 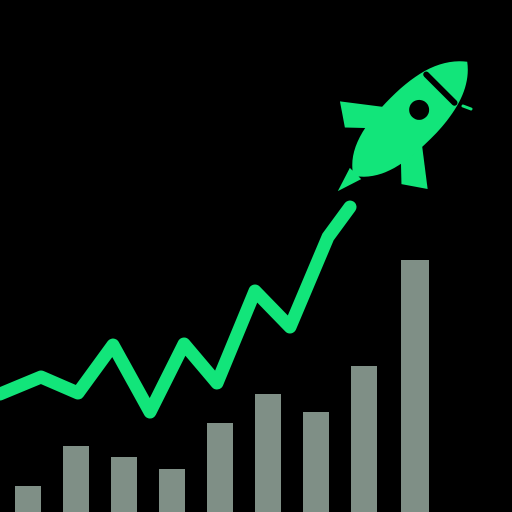 What do you see at coordinates (349, 179) in the screenshot?
I see `rocket-exhaust` at bounding box center [349, 179].